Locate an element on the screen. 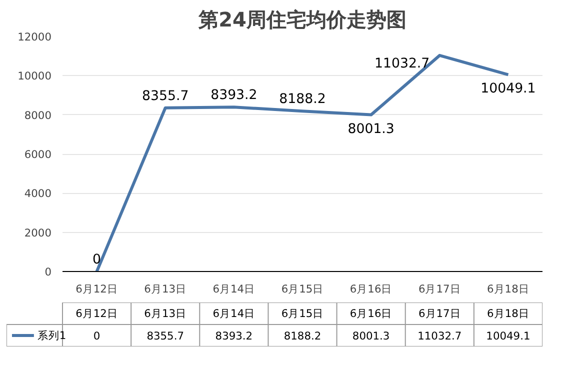  data-label: 8001.3 is located at coordinates (371, 336).